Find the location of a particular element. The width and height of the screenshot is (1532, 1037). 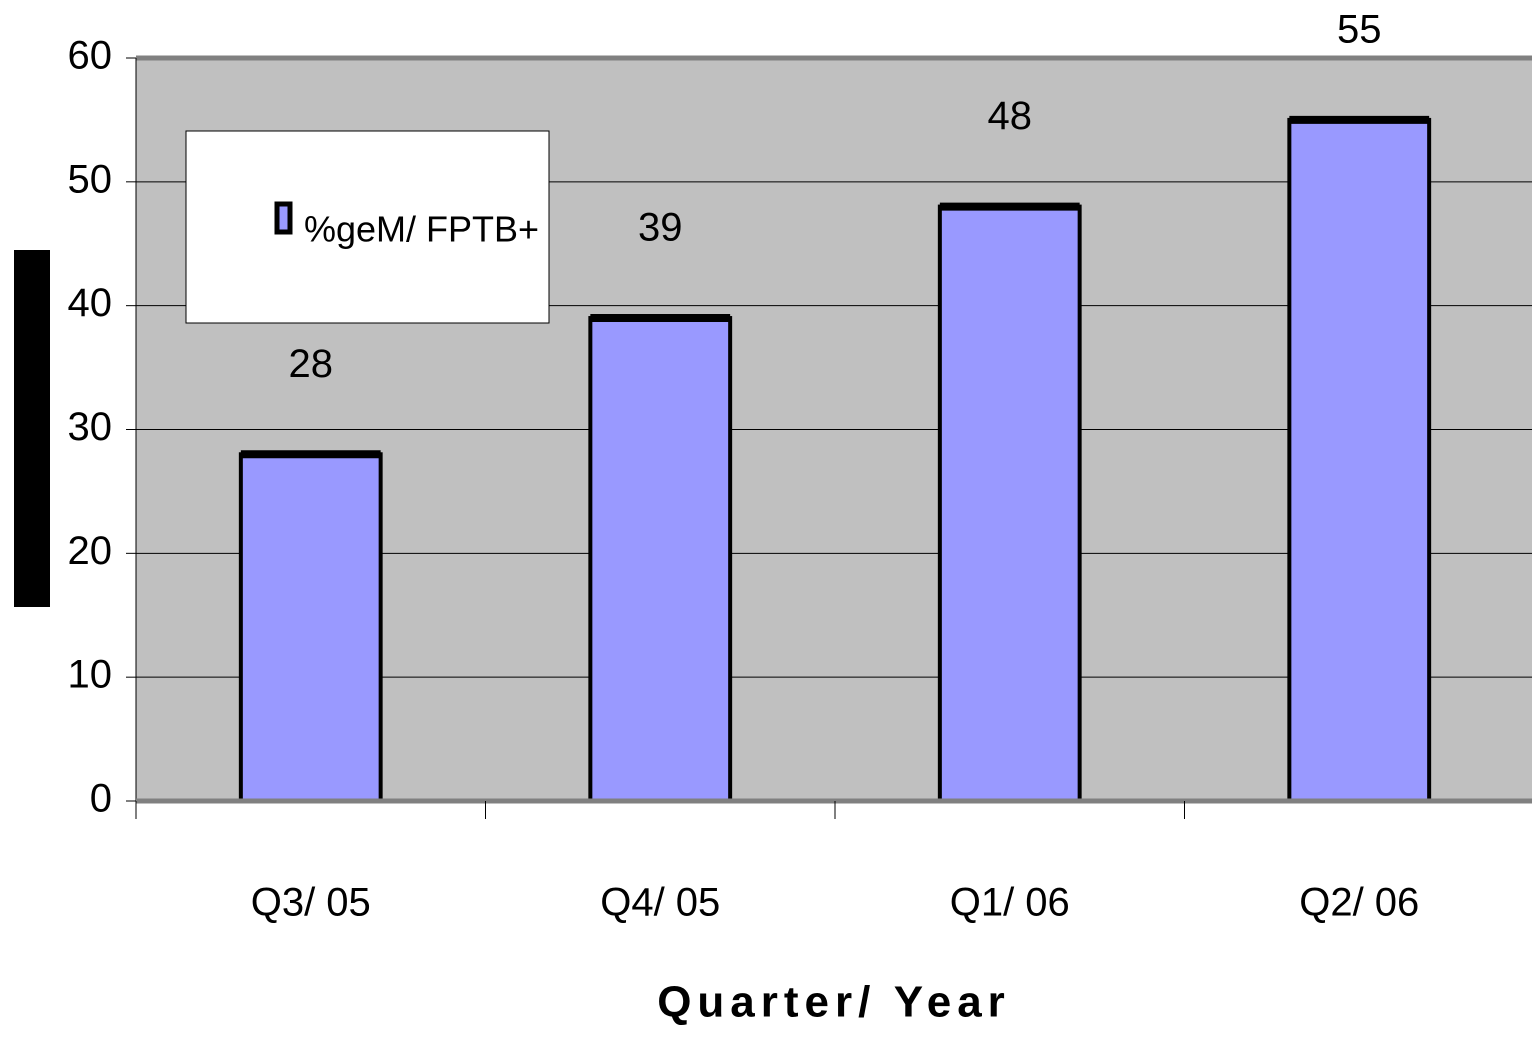

value-label: 55 is located at coordinates (1359, 29).